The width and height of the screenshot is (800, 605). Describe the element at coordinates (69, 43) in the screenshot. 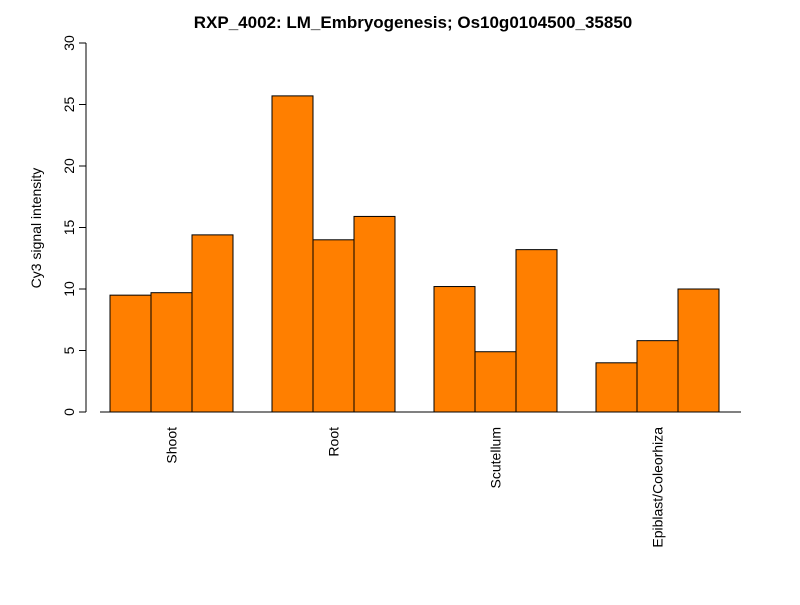

I see `y-tick-label: 30` at that location.